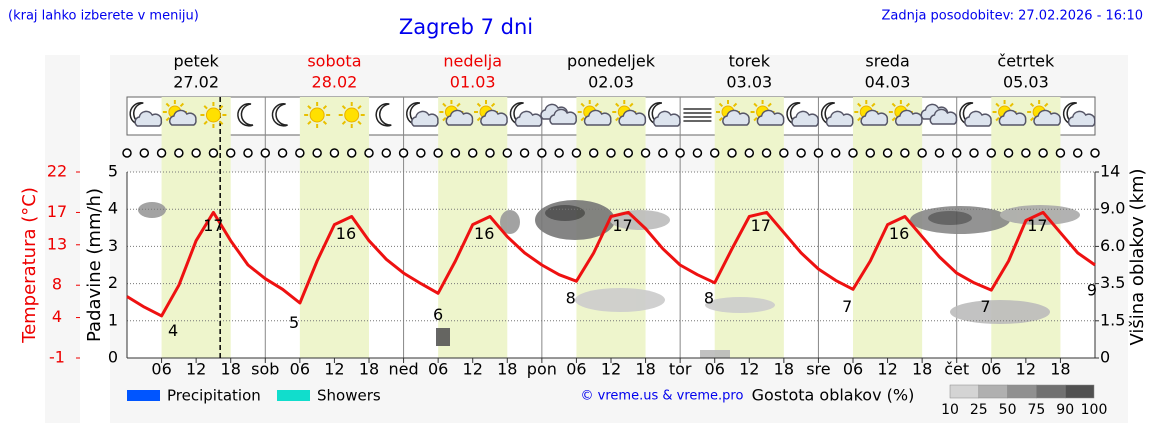 This screenshot has width=1152, height=443. Describe the element at coordinates (213, 115) in the screenshot. I see `icon-sun` at that location.